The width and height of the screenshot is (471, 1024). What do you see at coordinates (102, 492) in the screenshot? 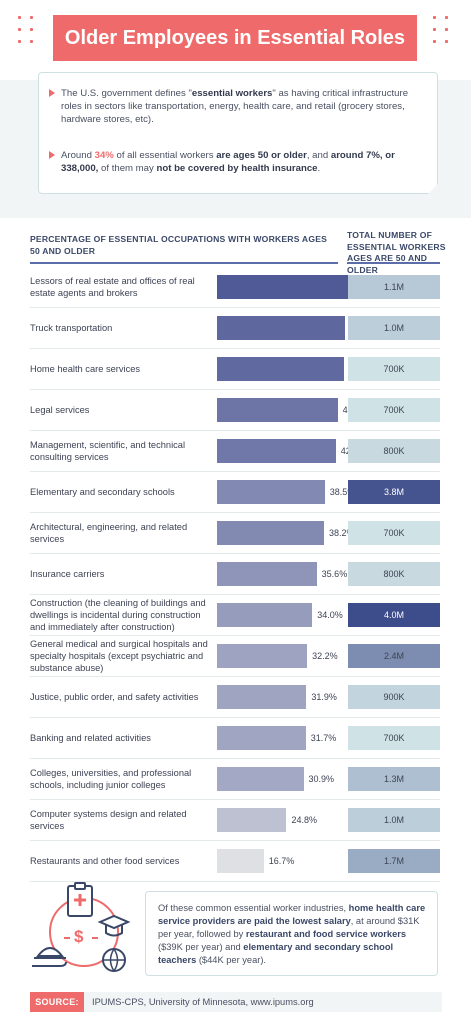
I see `category-label: Elementary and secondary schools` at bounding box center [102, 492].